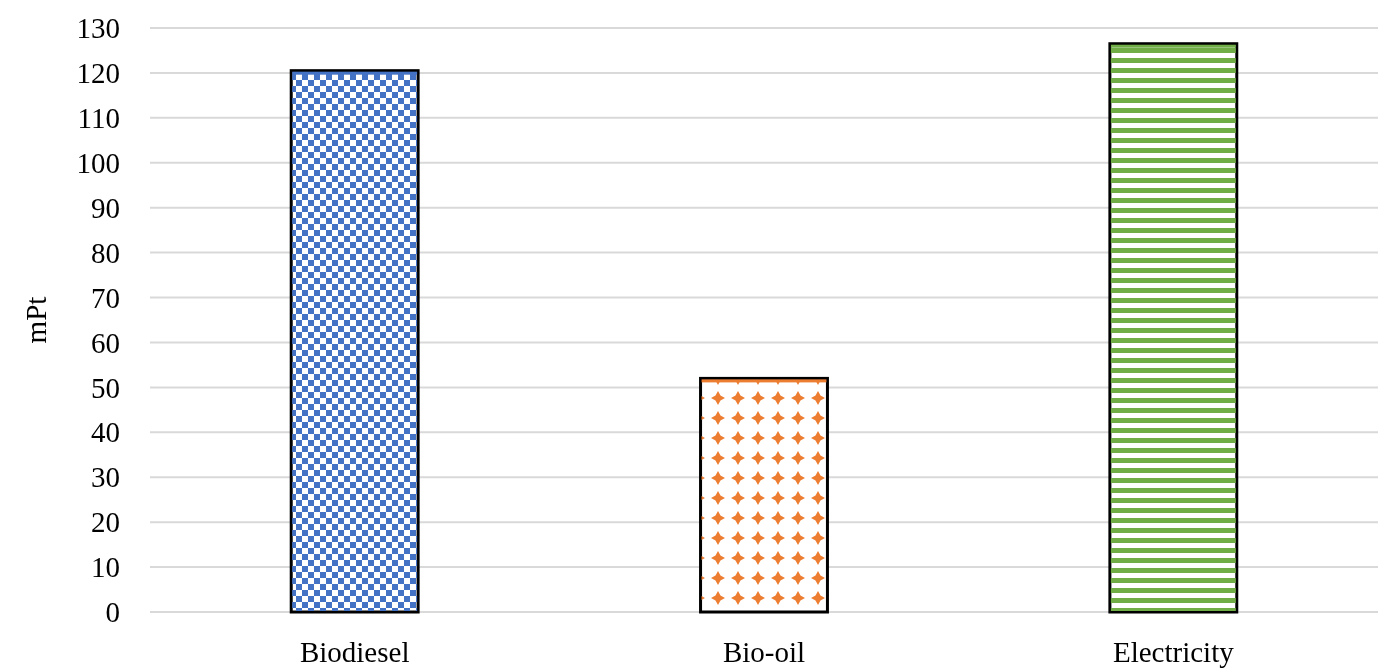 The image size is (1386, 672). I want to click on y-tick-label: 50, so click(105, 387).